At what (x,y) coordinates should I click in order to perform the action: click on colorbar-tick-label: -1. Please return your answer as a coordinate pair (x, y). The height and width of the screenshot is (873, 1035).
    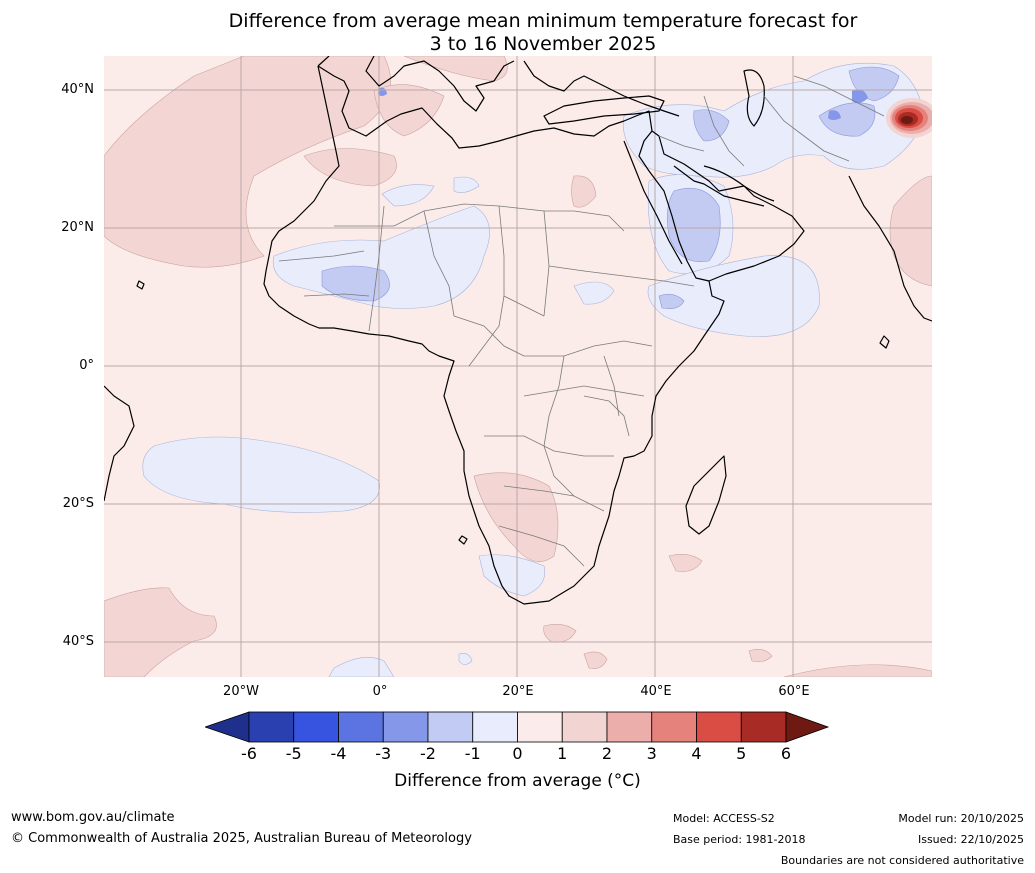
    Looking at the image, I should click on (472, 753).